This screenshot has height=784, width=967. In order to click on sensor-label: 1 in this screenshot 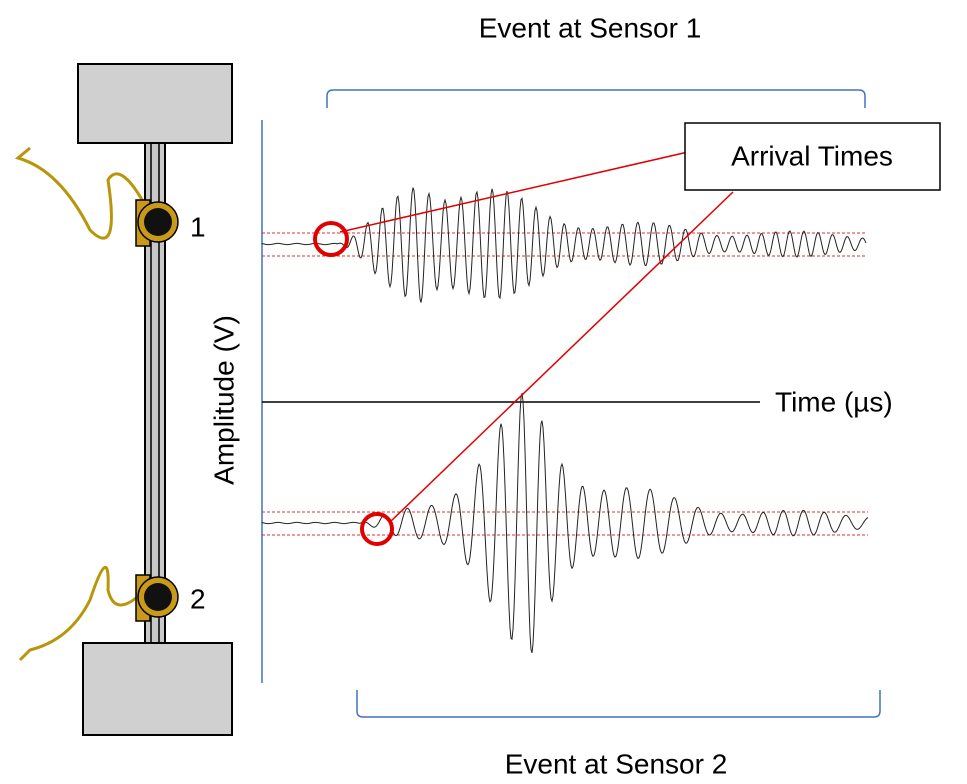, I will do `click(198, 226)`.